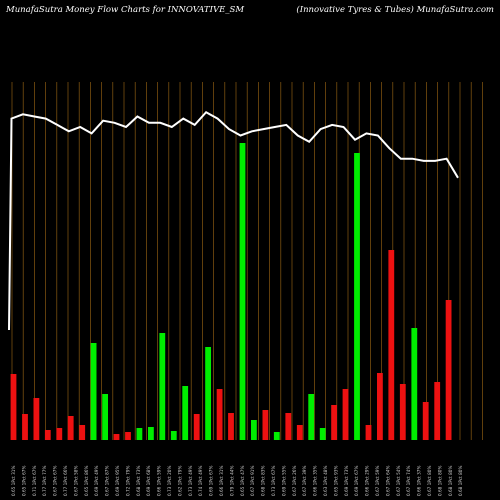 This screenshot has height=500, width=500. Describe the element at coordinates (252, 481) in the screenshot. I see `x-tick-label: 0.67 1Pct 91%` at that location.